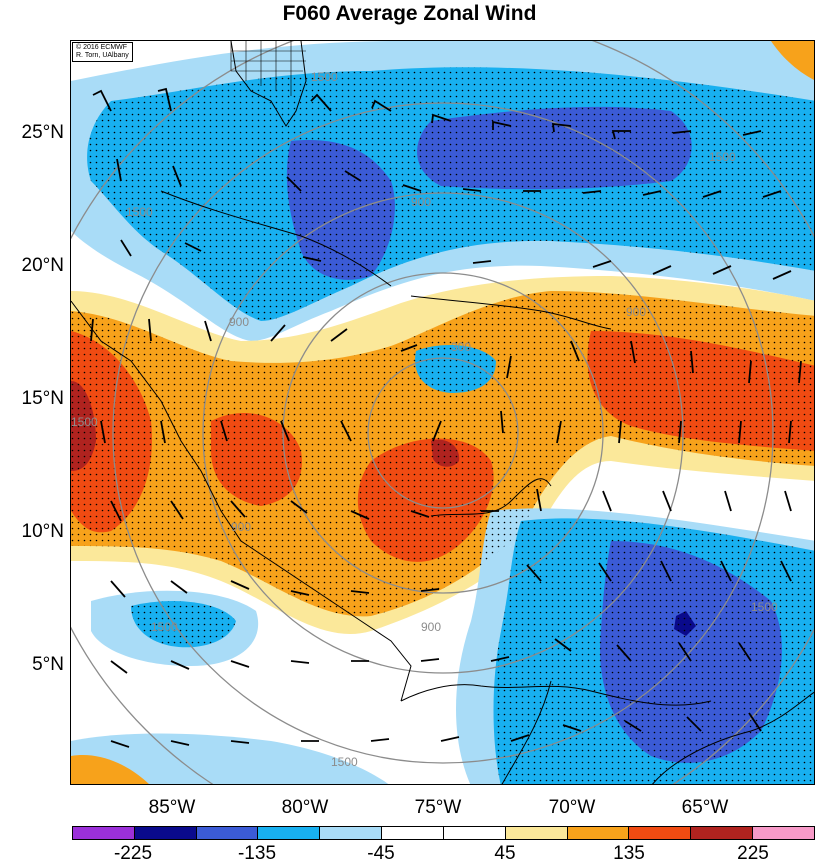  Describe the element at coordinates (172, 807) in the screenshot. I see `lon-label: 85°W` at that location.